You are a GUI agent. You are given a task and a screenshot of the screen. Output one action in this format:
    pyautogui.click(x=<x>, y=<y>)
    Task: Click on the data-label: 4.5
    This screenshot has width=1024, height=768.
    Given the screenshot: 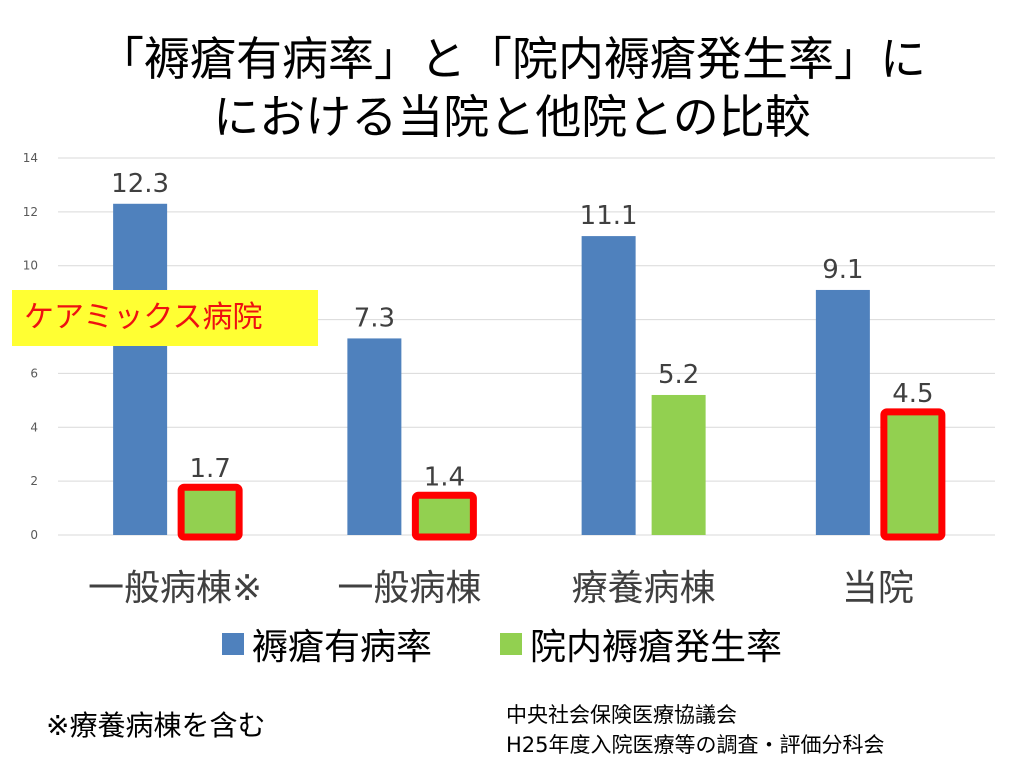 What is the action you would take?
    pyautogui.click(x=912, y=394)
    